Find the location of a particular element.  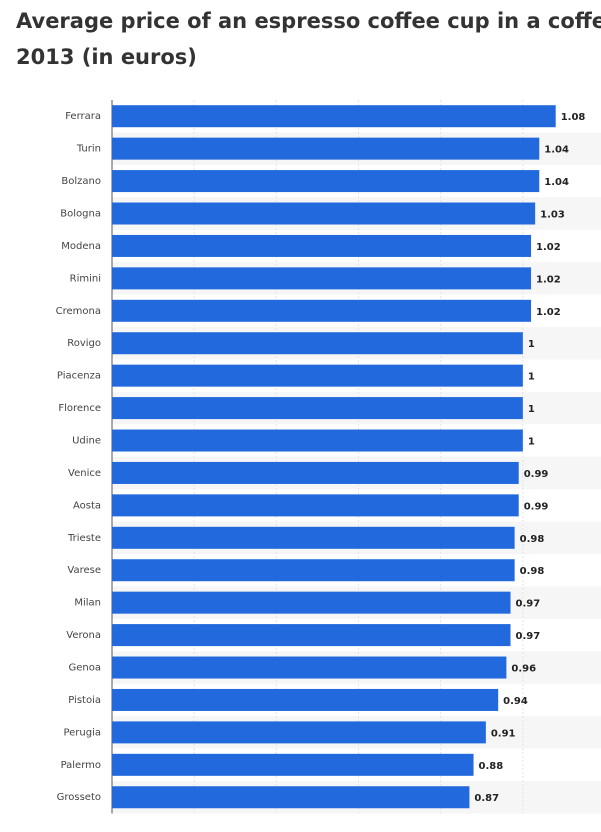

category-label: Modena is located at coordinates (81, 246).